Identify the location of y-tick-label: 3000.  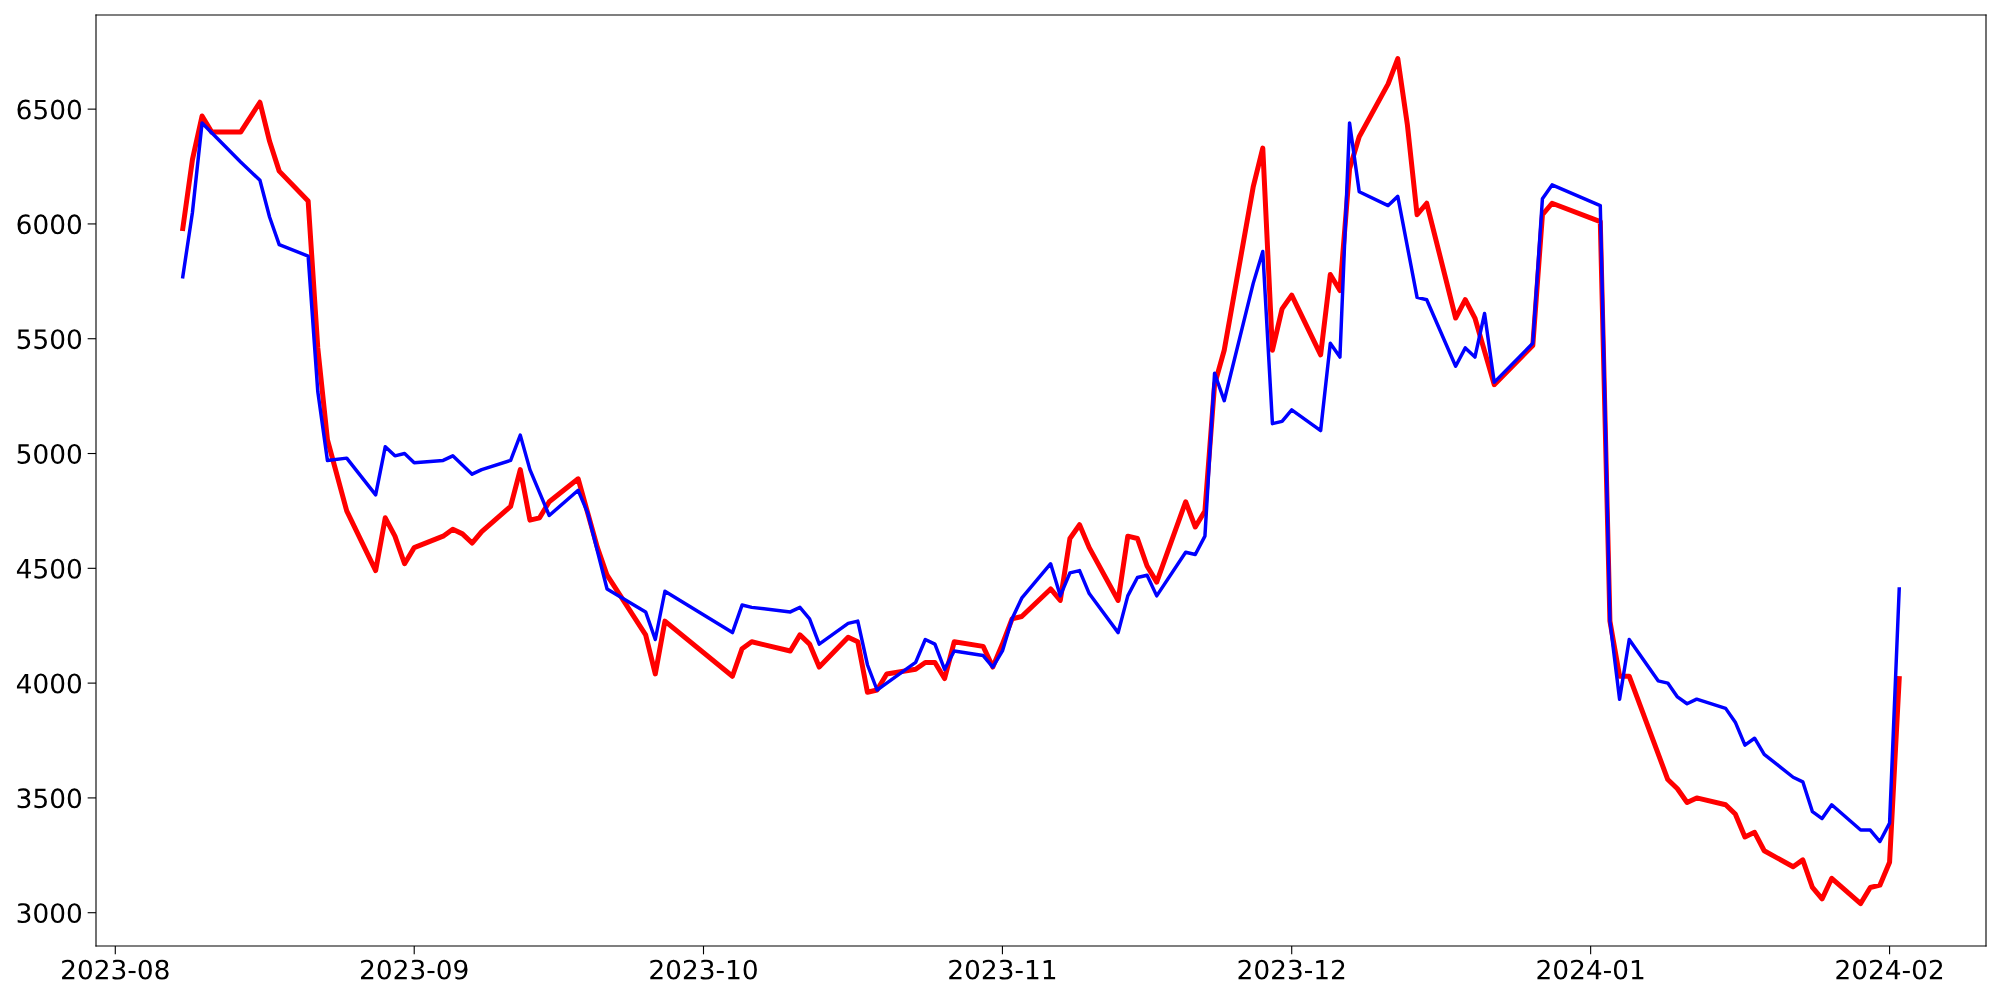
(49, 913).